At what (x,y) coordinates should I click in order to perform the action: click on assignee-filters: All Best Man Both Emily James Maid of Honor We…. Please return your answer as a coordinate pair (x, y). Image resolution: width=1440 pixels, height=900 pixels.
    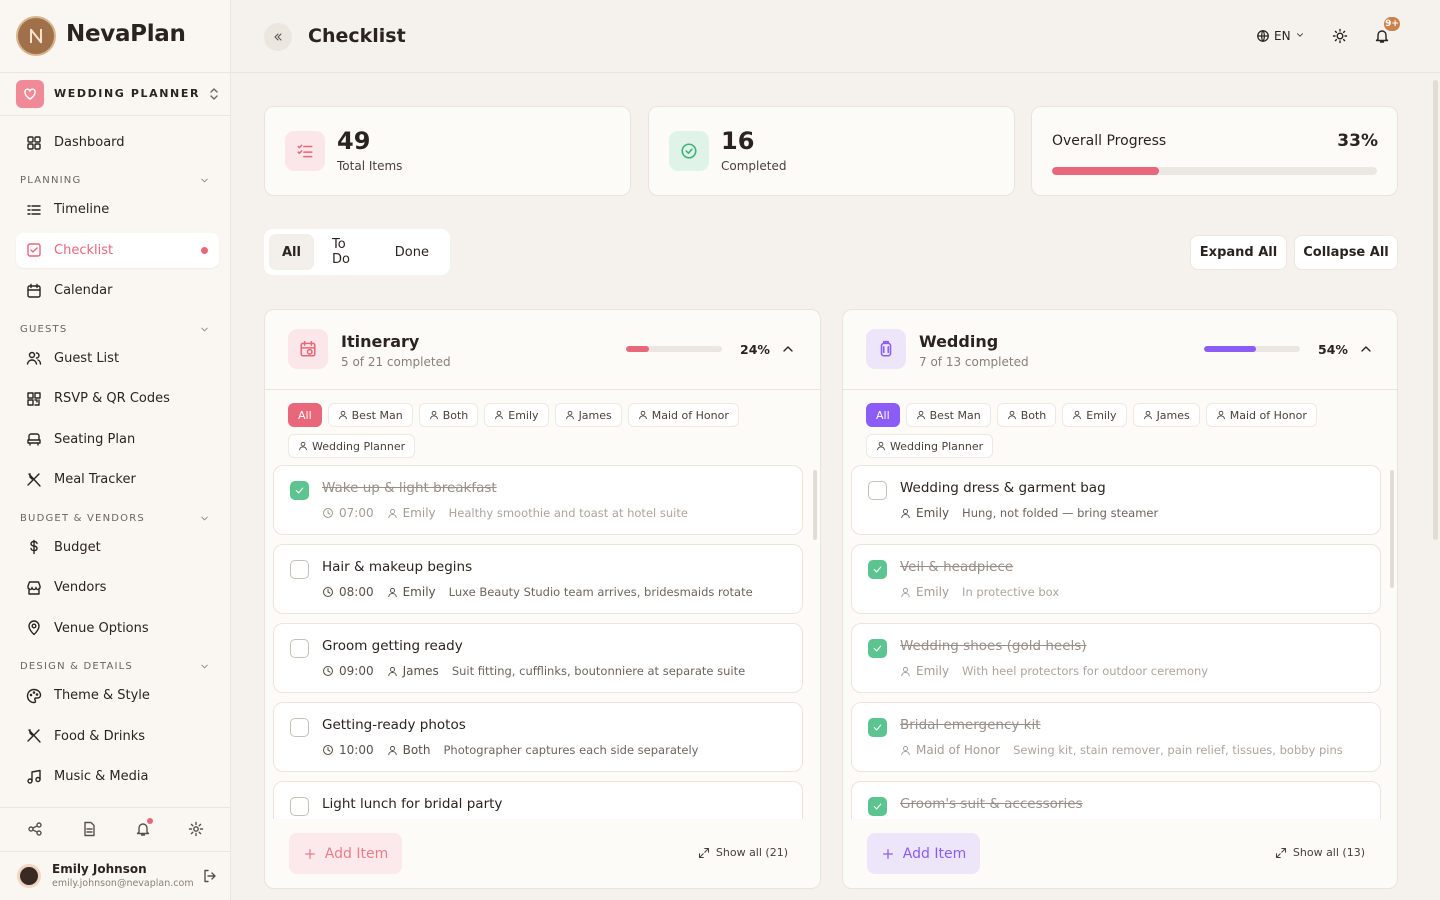
    Looking at the image, I should click on (538, 434).